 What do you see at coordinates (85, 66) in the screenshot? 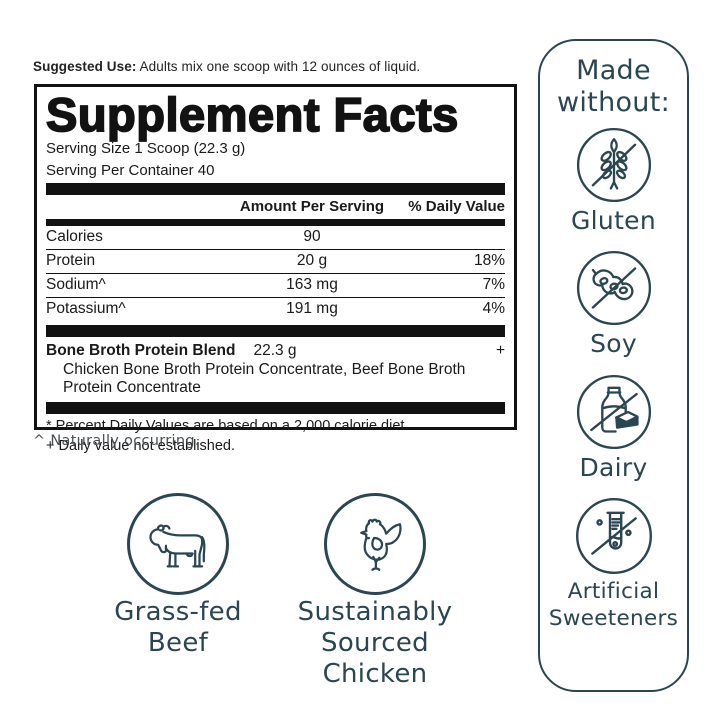
I see `suggested-use-label: Suggested Use:` at bounding box center [85, 66].